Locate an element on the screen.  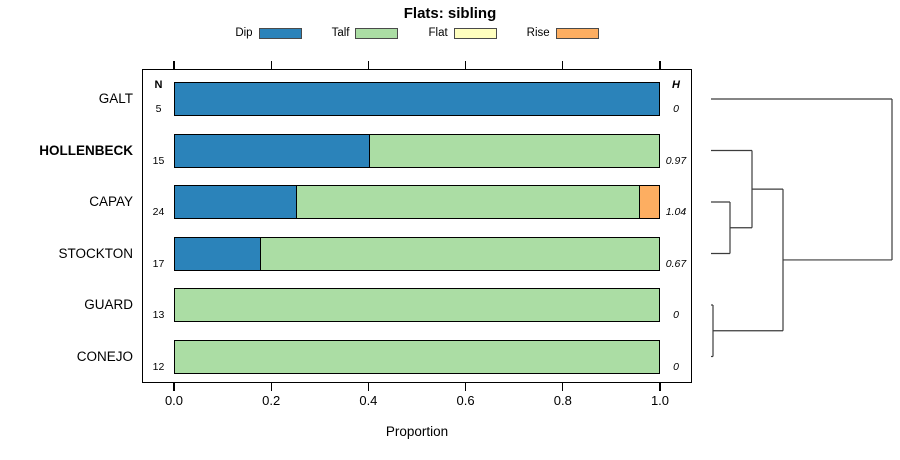
legend-label: Flat is located at coordinates (438, 33).